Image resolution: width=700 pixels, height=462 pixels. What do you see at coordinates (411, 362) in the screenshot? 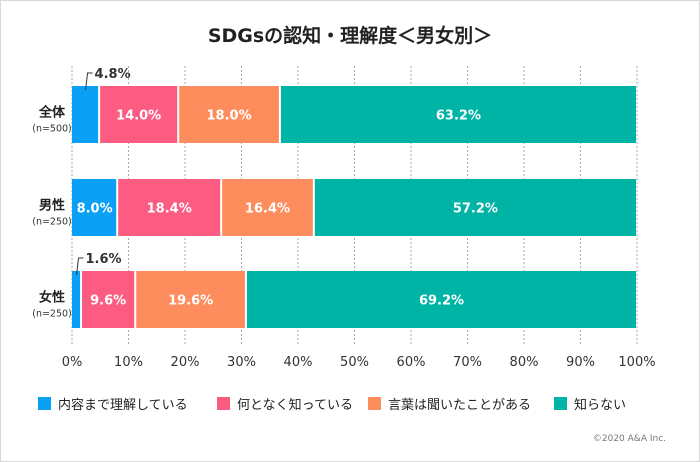
I see `x-tick-label: 60%` at bounding box center [411, 362].